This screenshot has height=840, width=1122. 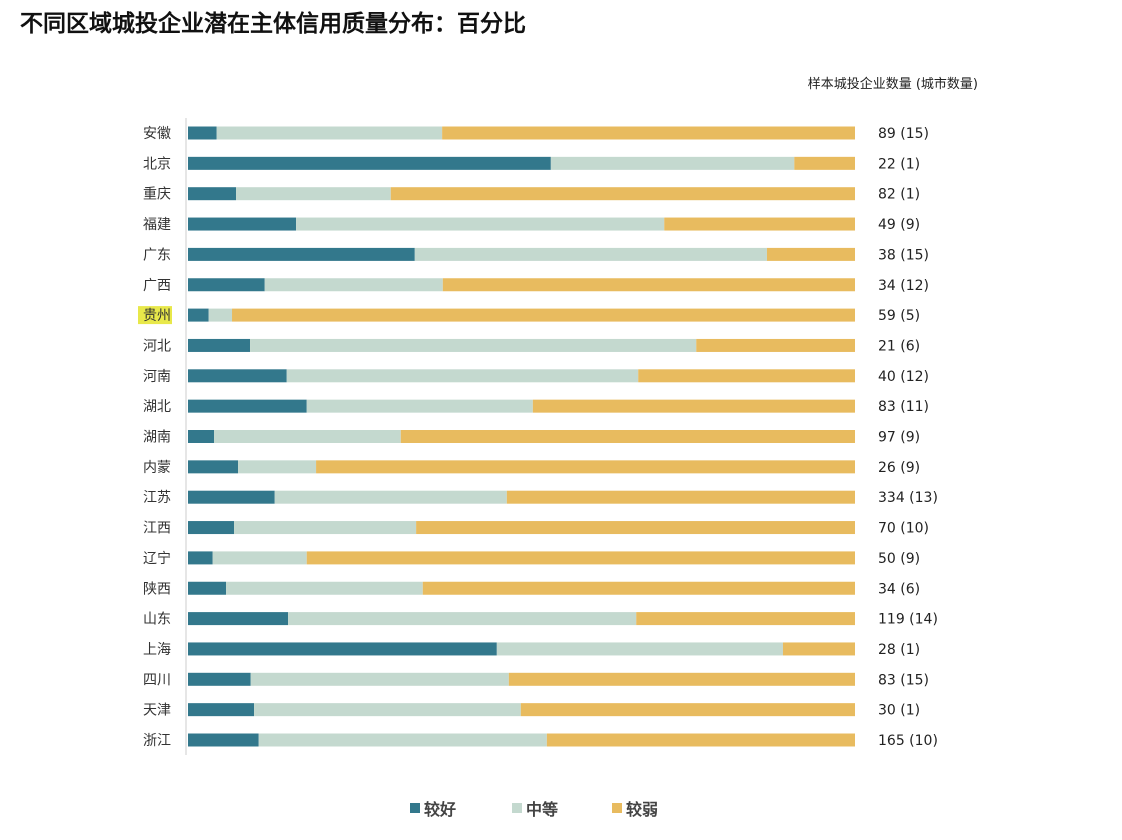 I want to click on category-label: 广东, so click(x=157, y=255).